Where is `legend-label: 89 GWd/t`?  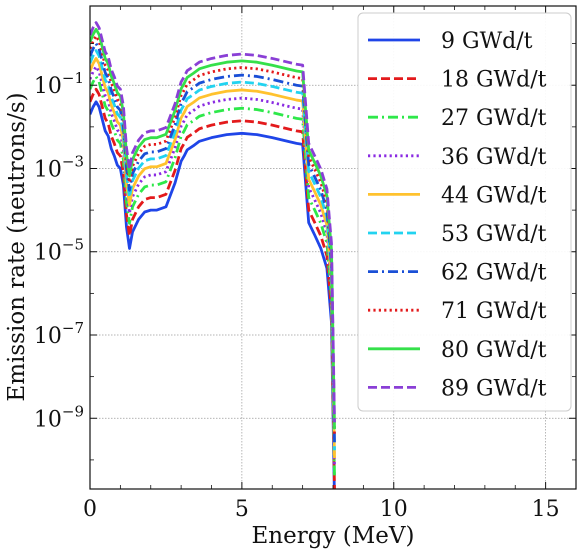
legend-label: 89 GWd/t is located at coordinates (494, 388).